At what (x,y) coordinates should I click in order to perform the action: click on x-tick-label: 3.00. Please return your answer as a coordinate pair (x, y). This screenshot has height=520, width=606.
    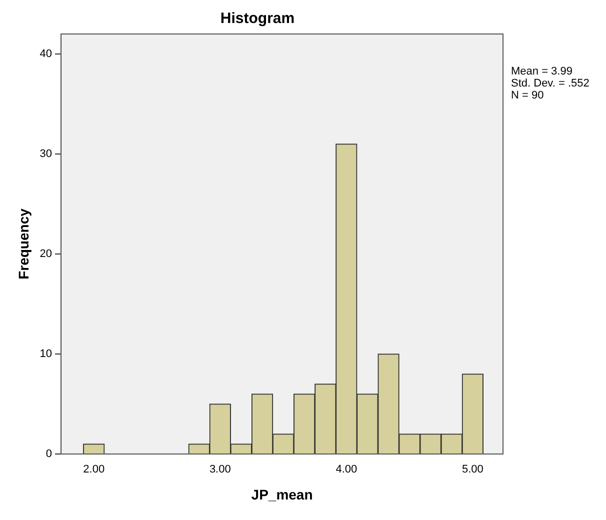
    Looking at the image, I should click on (220, 470).